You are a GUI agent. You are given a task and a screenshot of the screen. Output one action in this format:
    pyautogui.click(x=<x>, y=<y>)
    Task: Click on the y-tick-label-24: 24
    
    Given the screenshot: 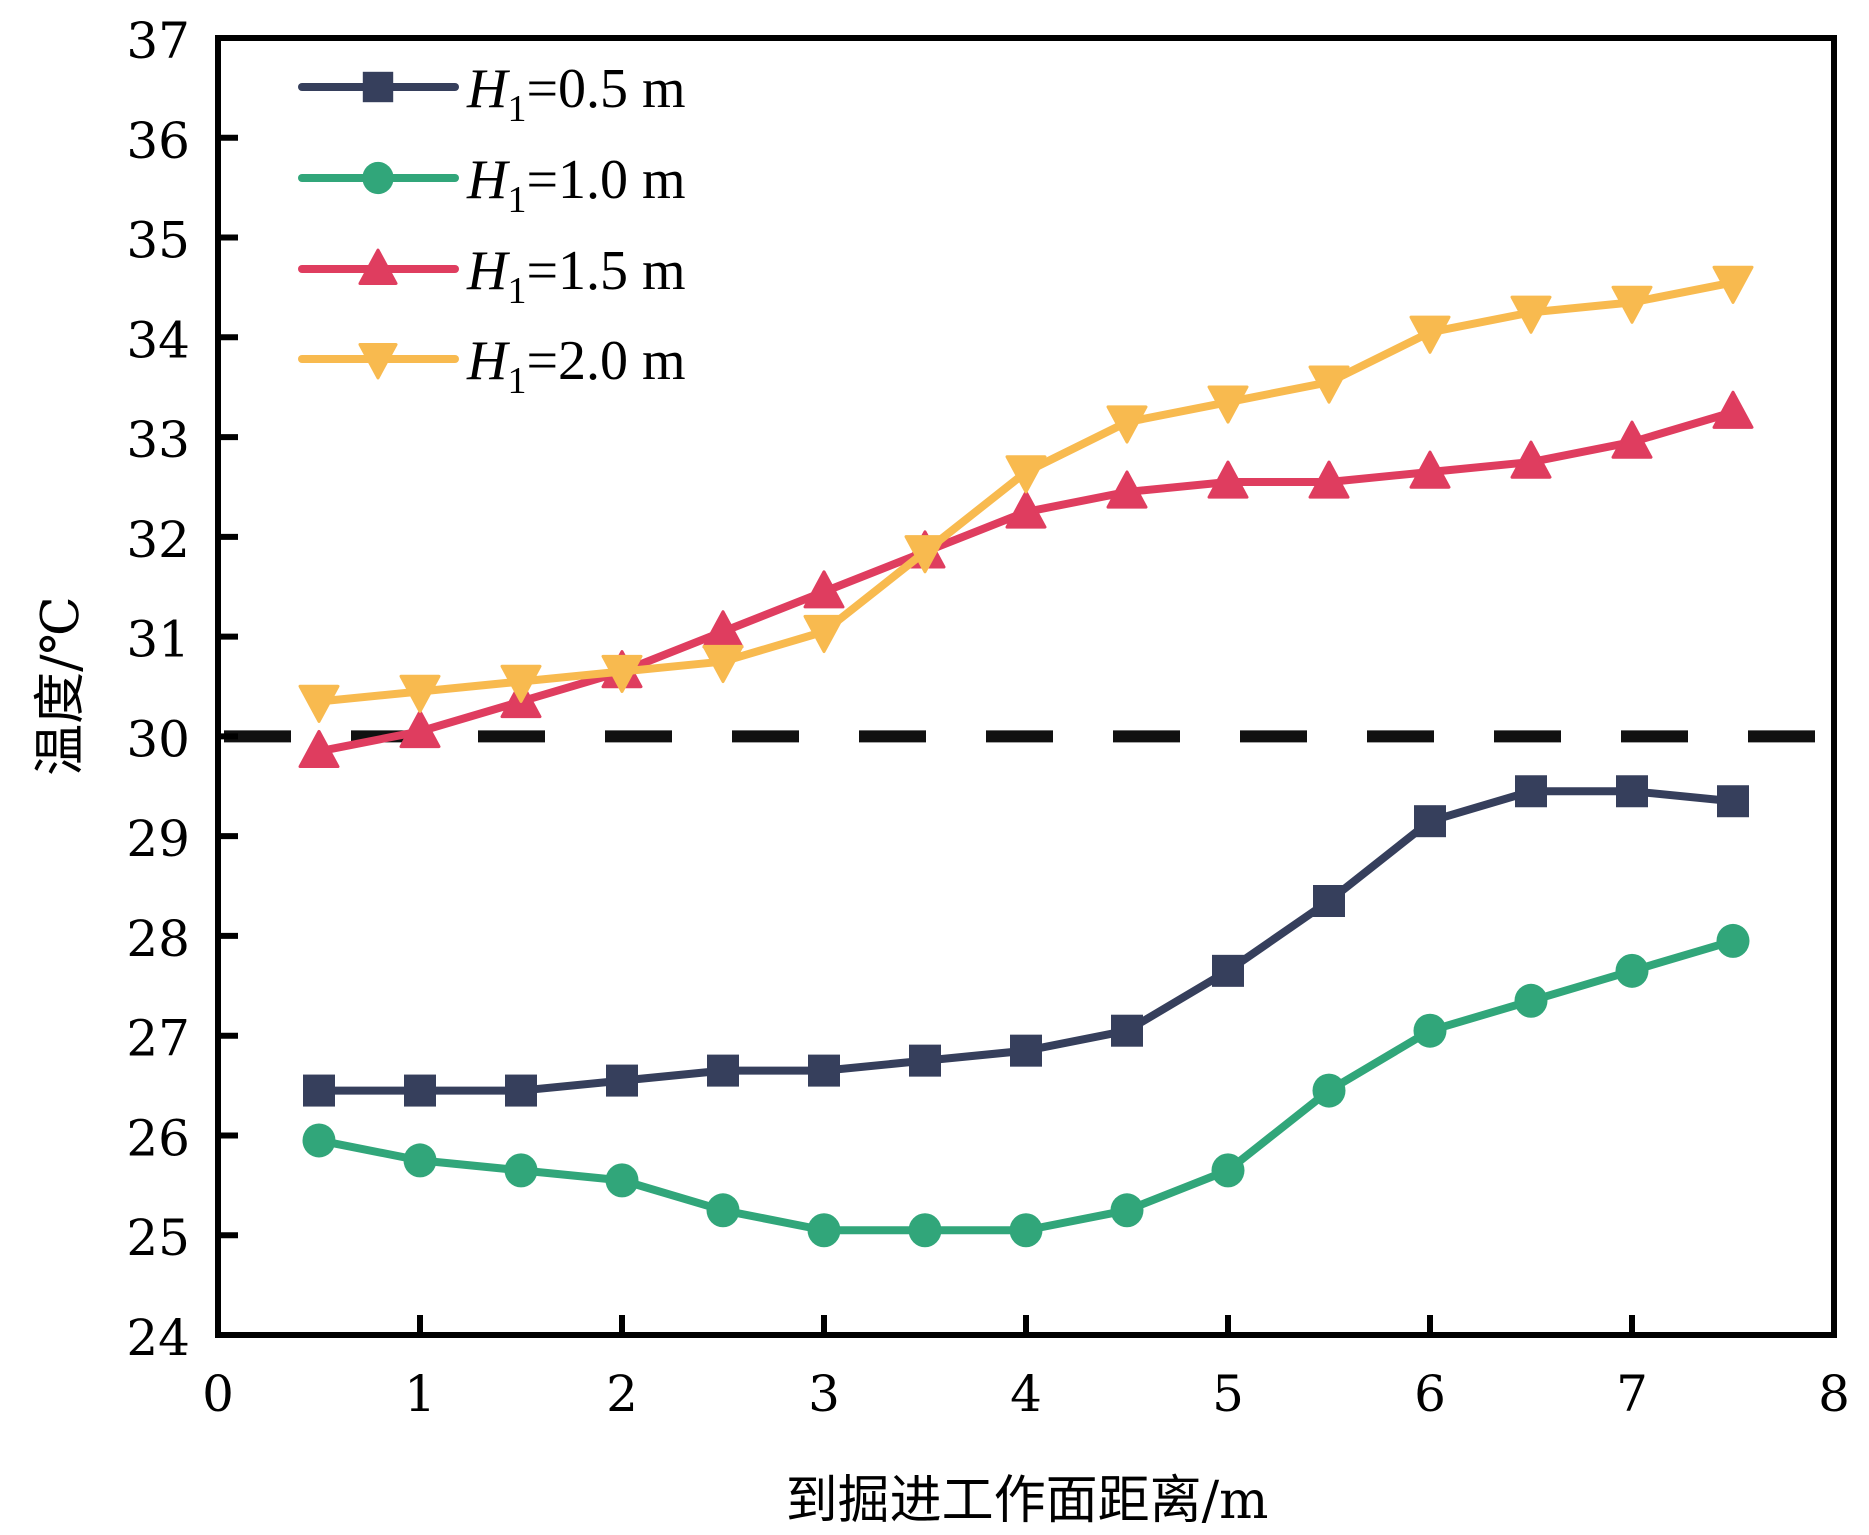 What is the action you would take?
    pyautogui.click(x=158, y=1338)
    